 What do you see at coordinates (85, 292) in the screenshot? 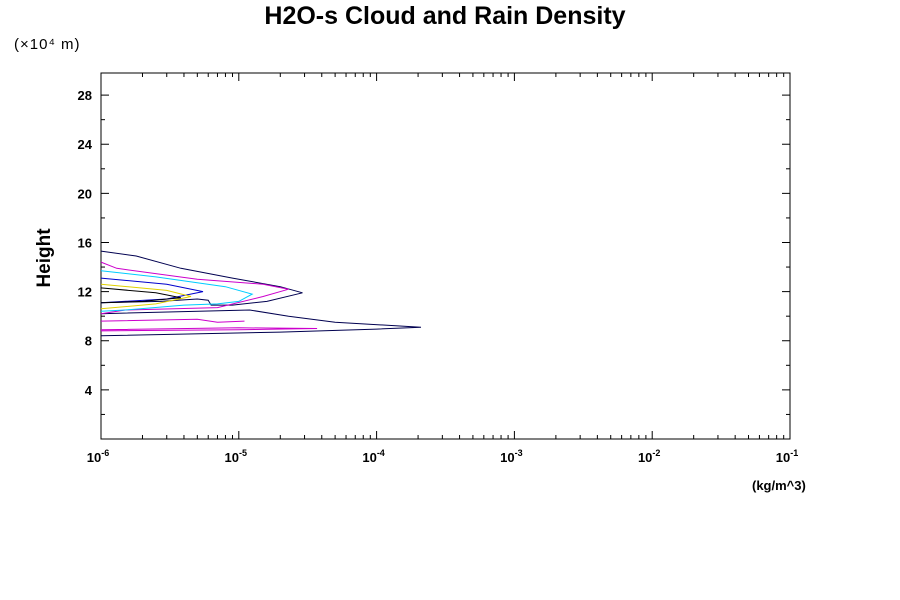
I see `y-tick-label: 12` at bounding box center [85, 292].